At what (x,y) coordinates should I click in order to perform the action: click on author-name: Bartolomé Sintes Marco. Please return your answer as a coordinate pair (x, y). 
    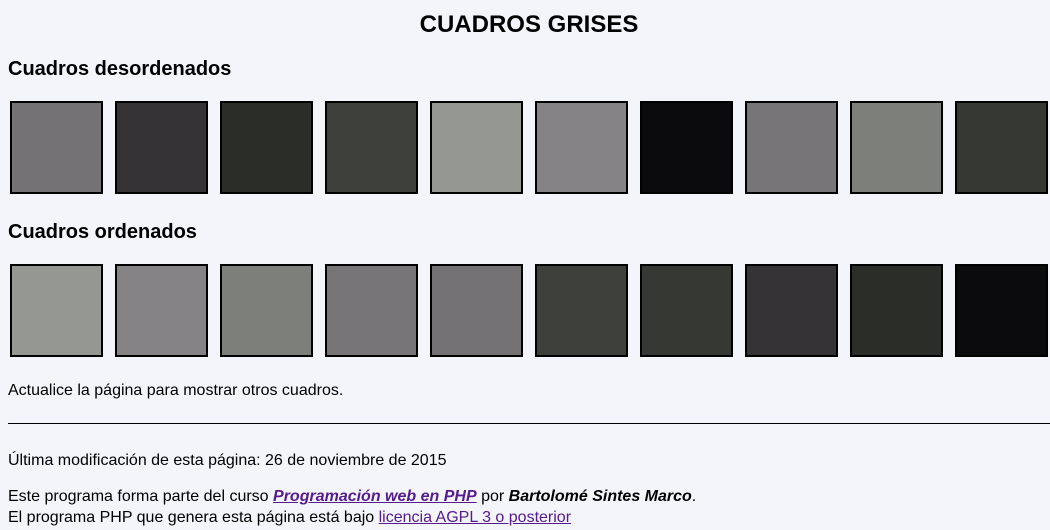
    Looking at the image, I should click on (600, 496).